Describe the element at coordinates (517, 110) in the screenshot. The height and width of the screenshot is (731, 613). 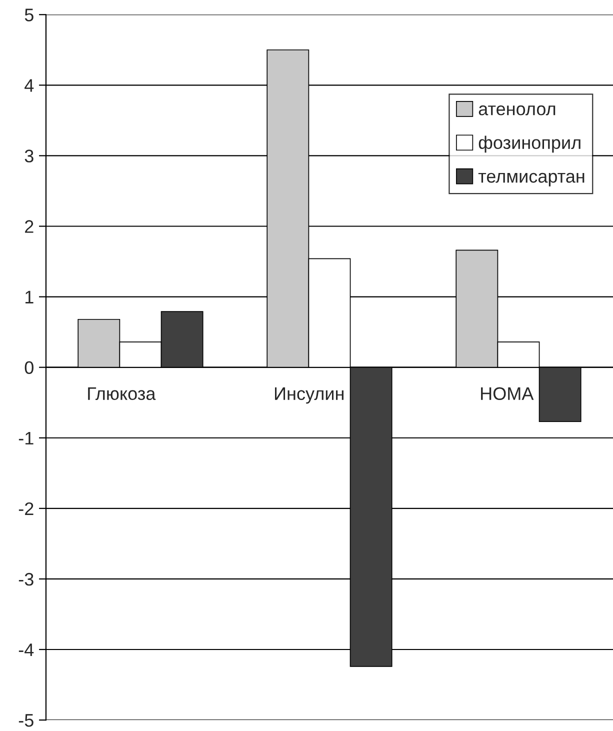
I see `legend-label: атенолол` at that location.